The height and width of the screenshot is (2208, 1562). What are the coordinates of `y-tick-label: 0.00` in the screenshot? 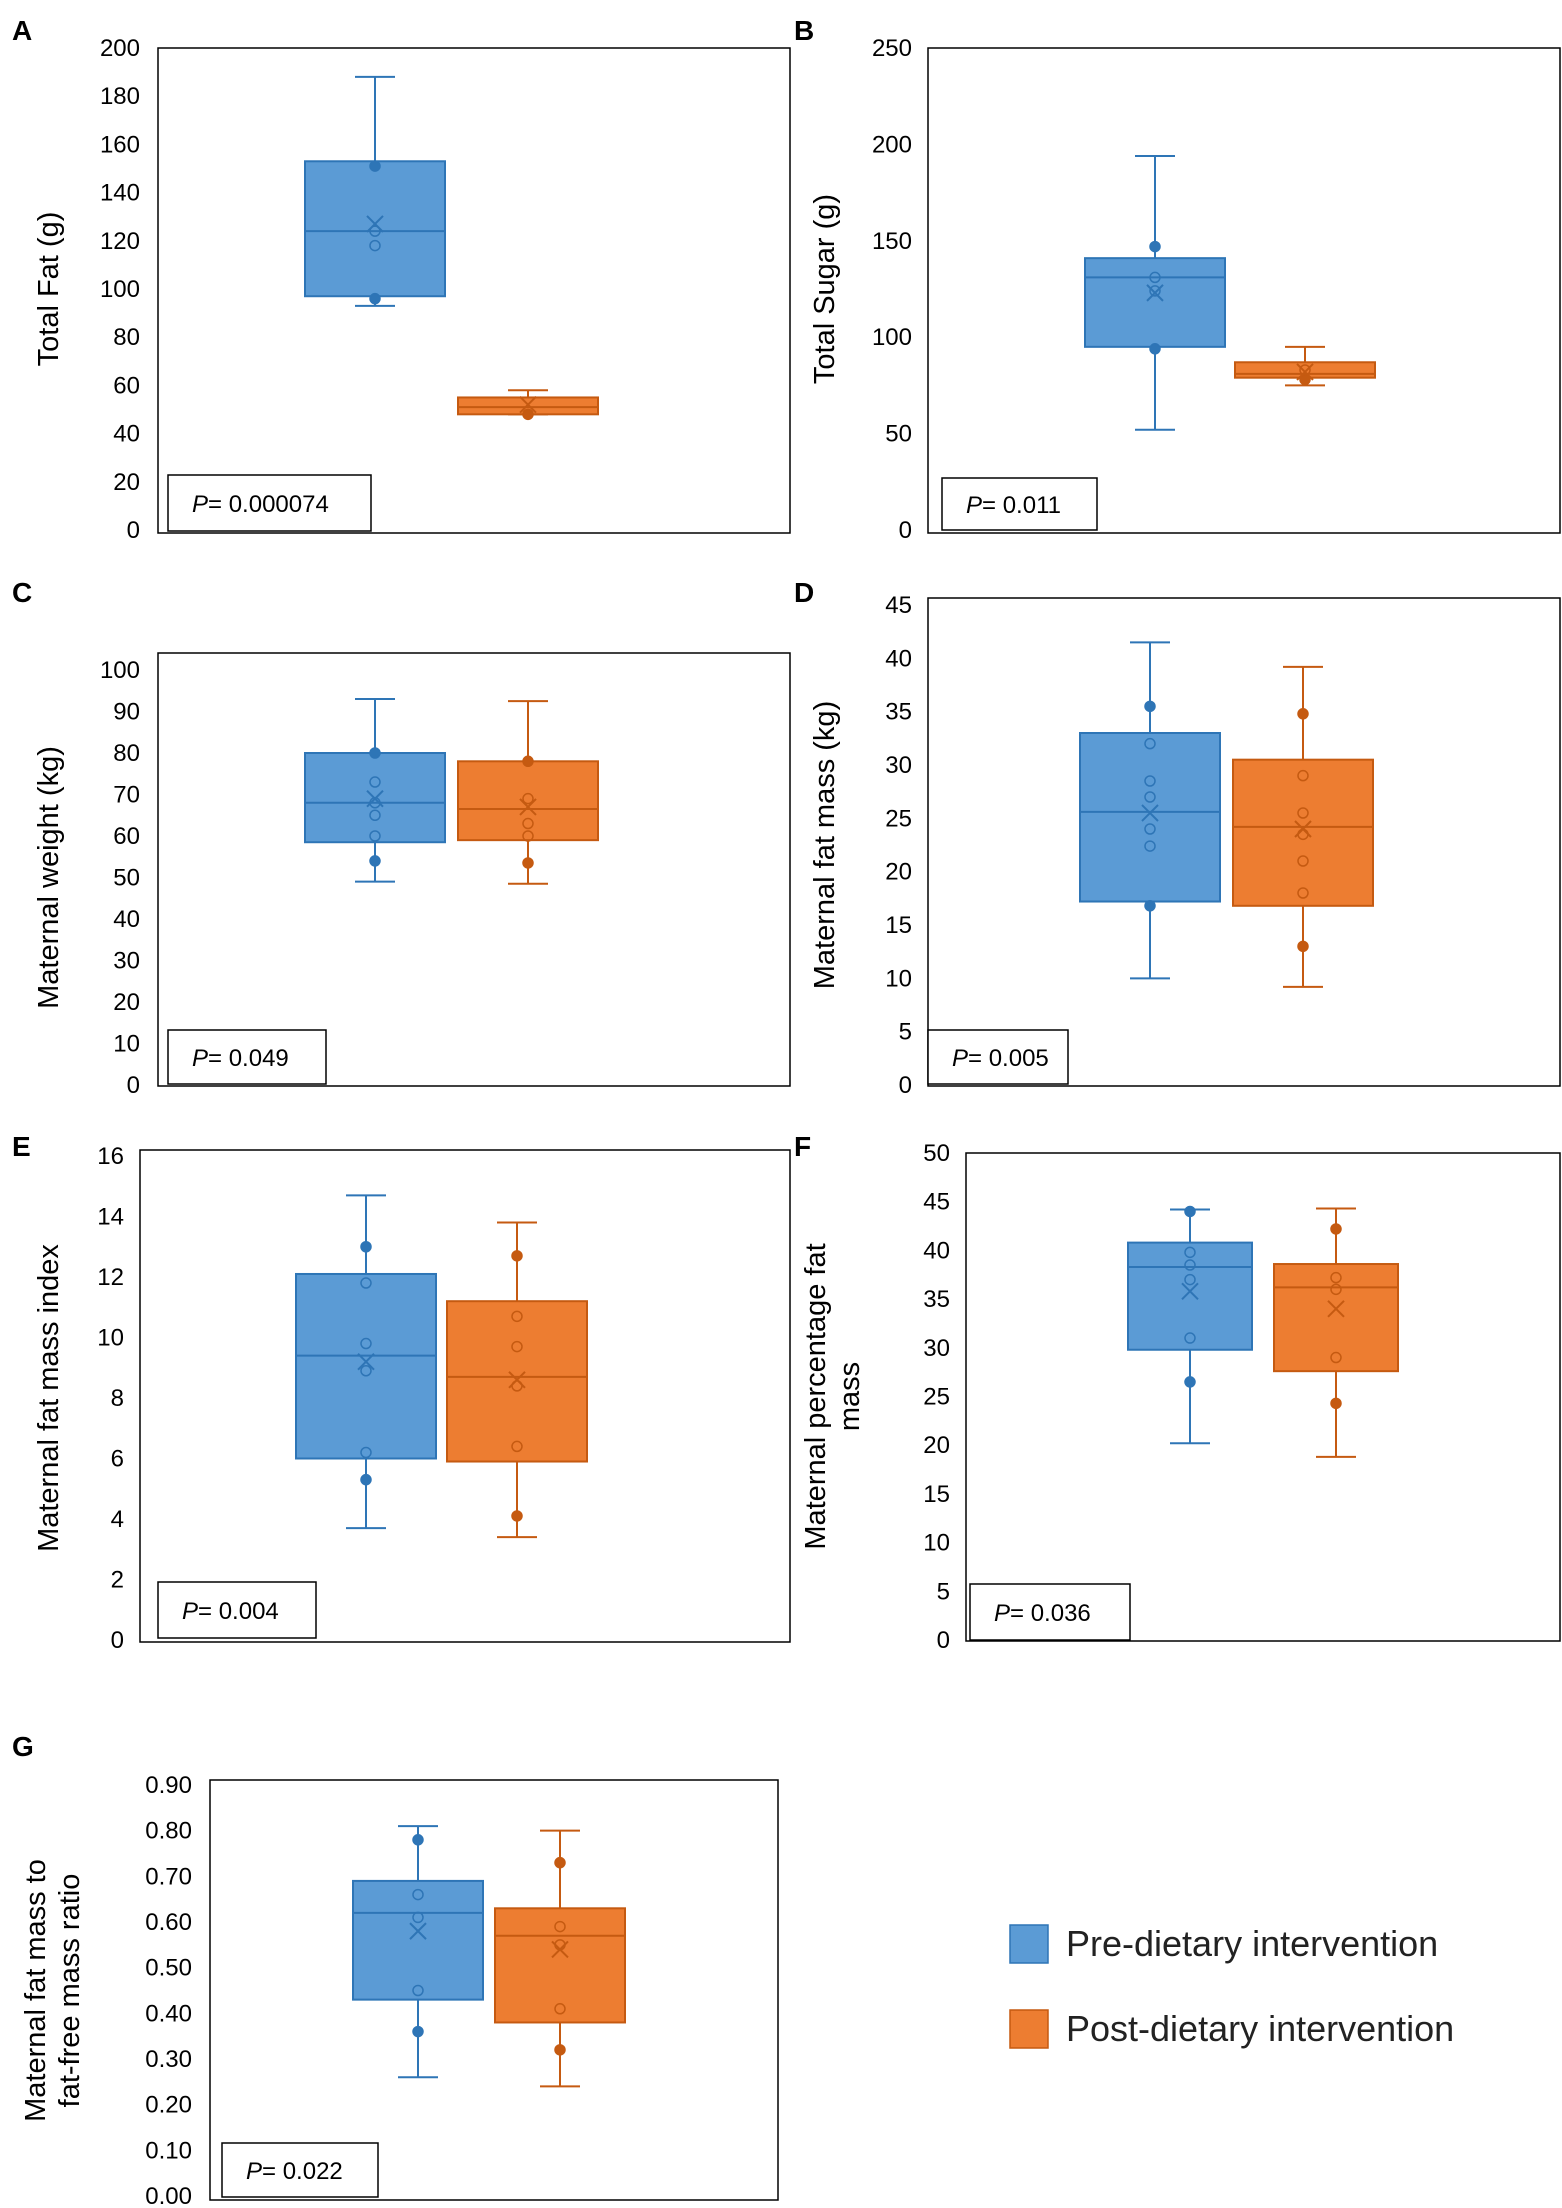 It's located at (168, 2195).